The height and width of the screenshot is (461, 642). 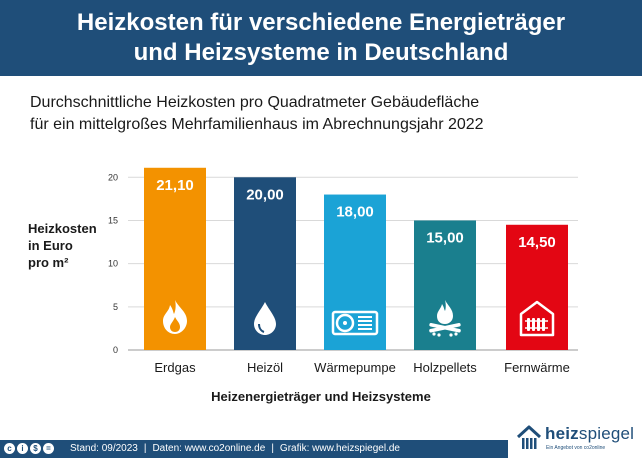 What do you see at coordinates (265, 318) in the screenshot?
I see `oil-drop-icon` at bounding box center [265, 318].